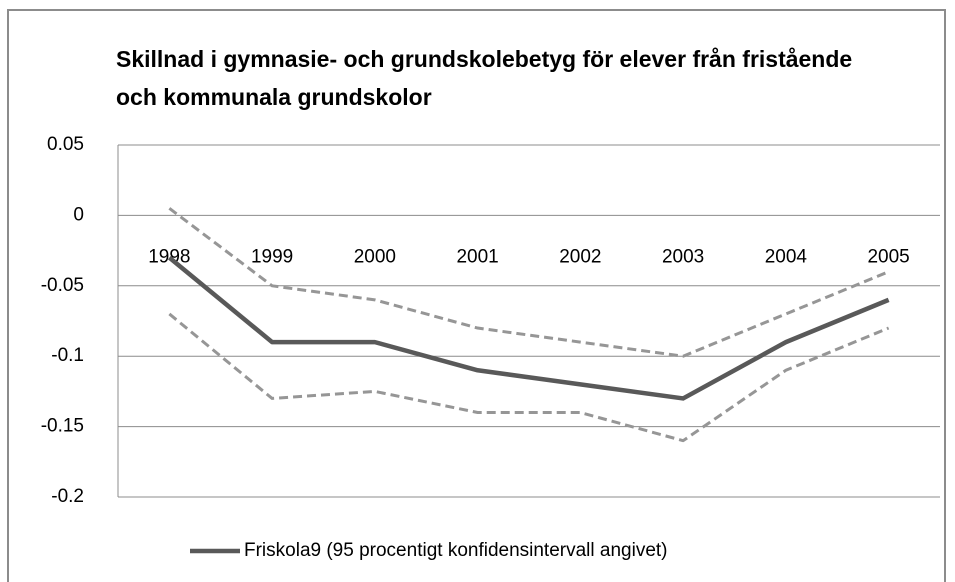  Describe the element at coordinates (888, 256) in the screenshot. I see `x-tick-label: 2005` at that location.